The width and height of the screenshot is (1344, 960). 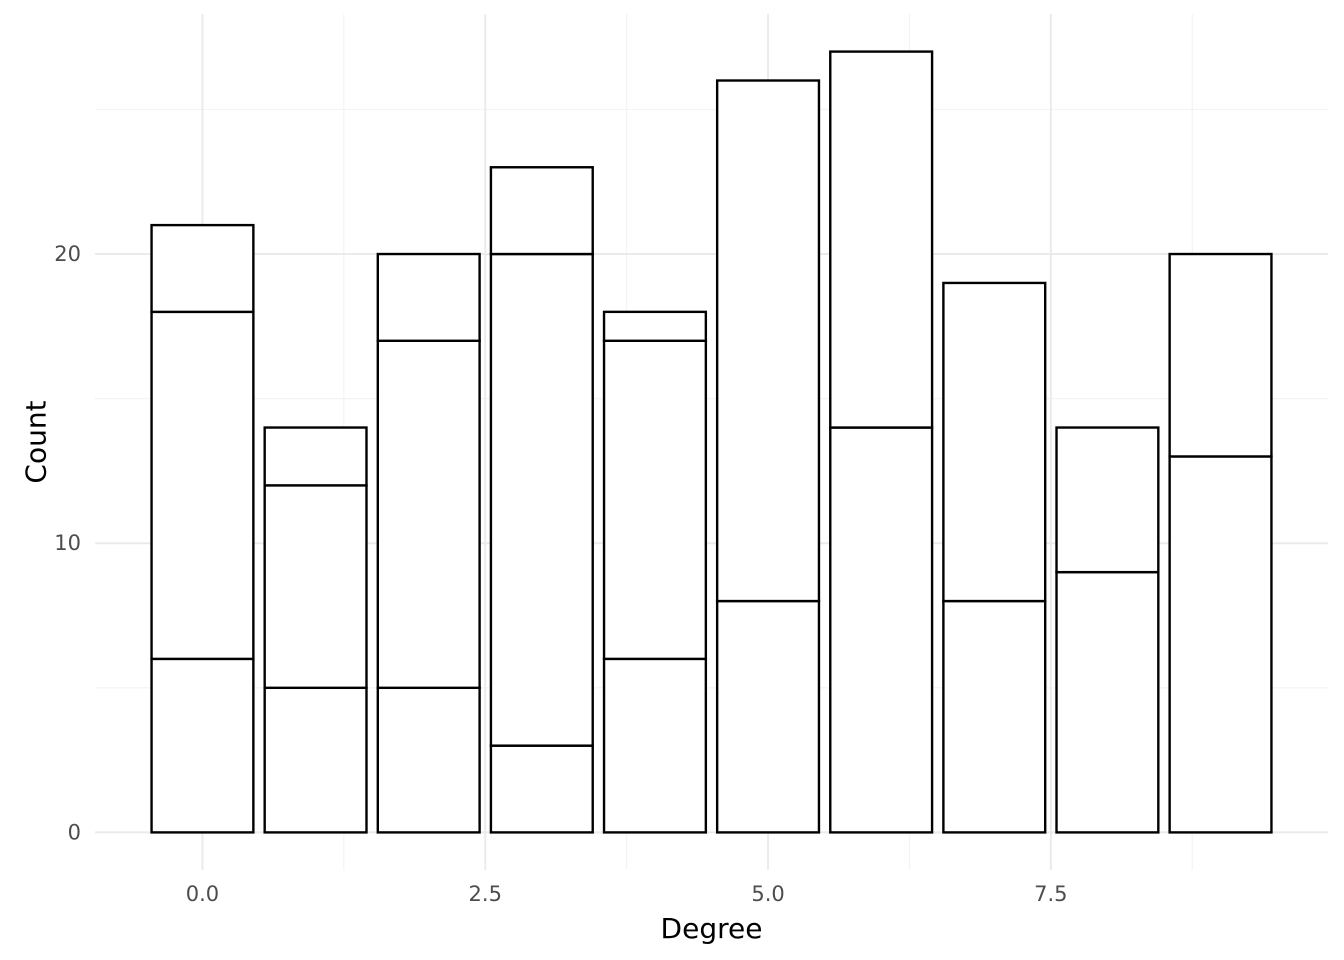 What do you see at coordinates (202, 894) in the screenshot?
I see `x-tick-label: 0.0` at bounding box center [202, 894].